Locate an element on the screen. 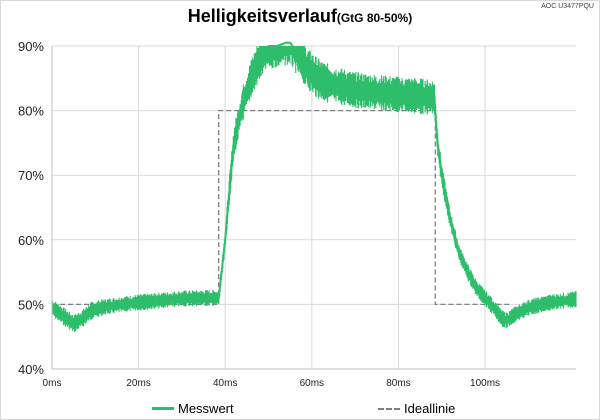 The image size is (600, 420). chart-title: Helligkeitsverlauf(GtG 80-50%) is located at coordinates (300, 16).